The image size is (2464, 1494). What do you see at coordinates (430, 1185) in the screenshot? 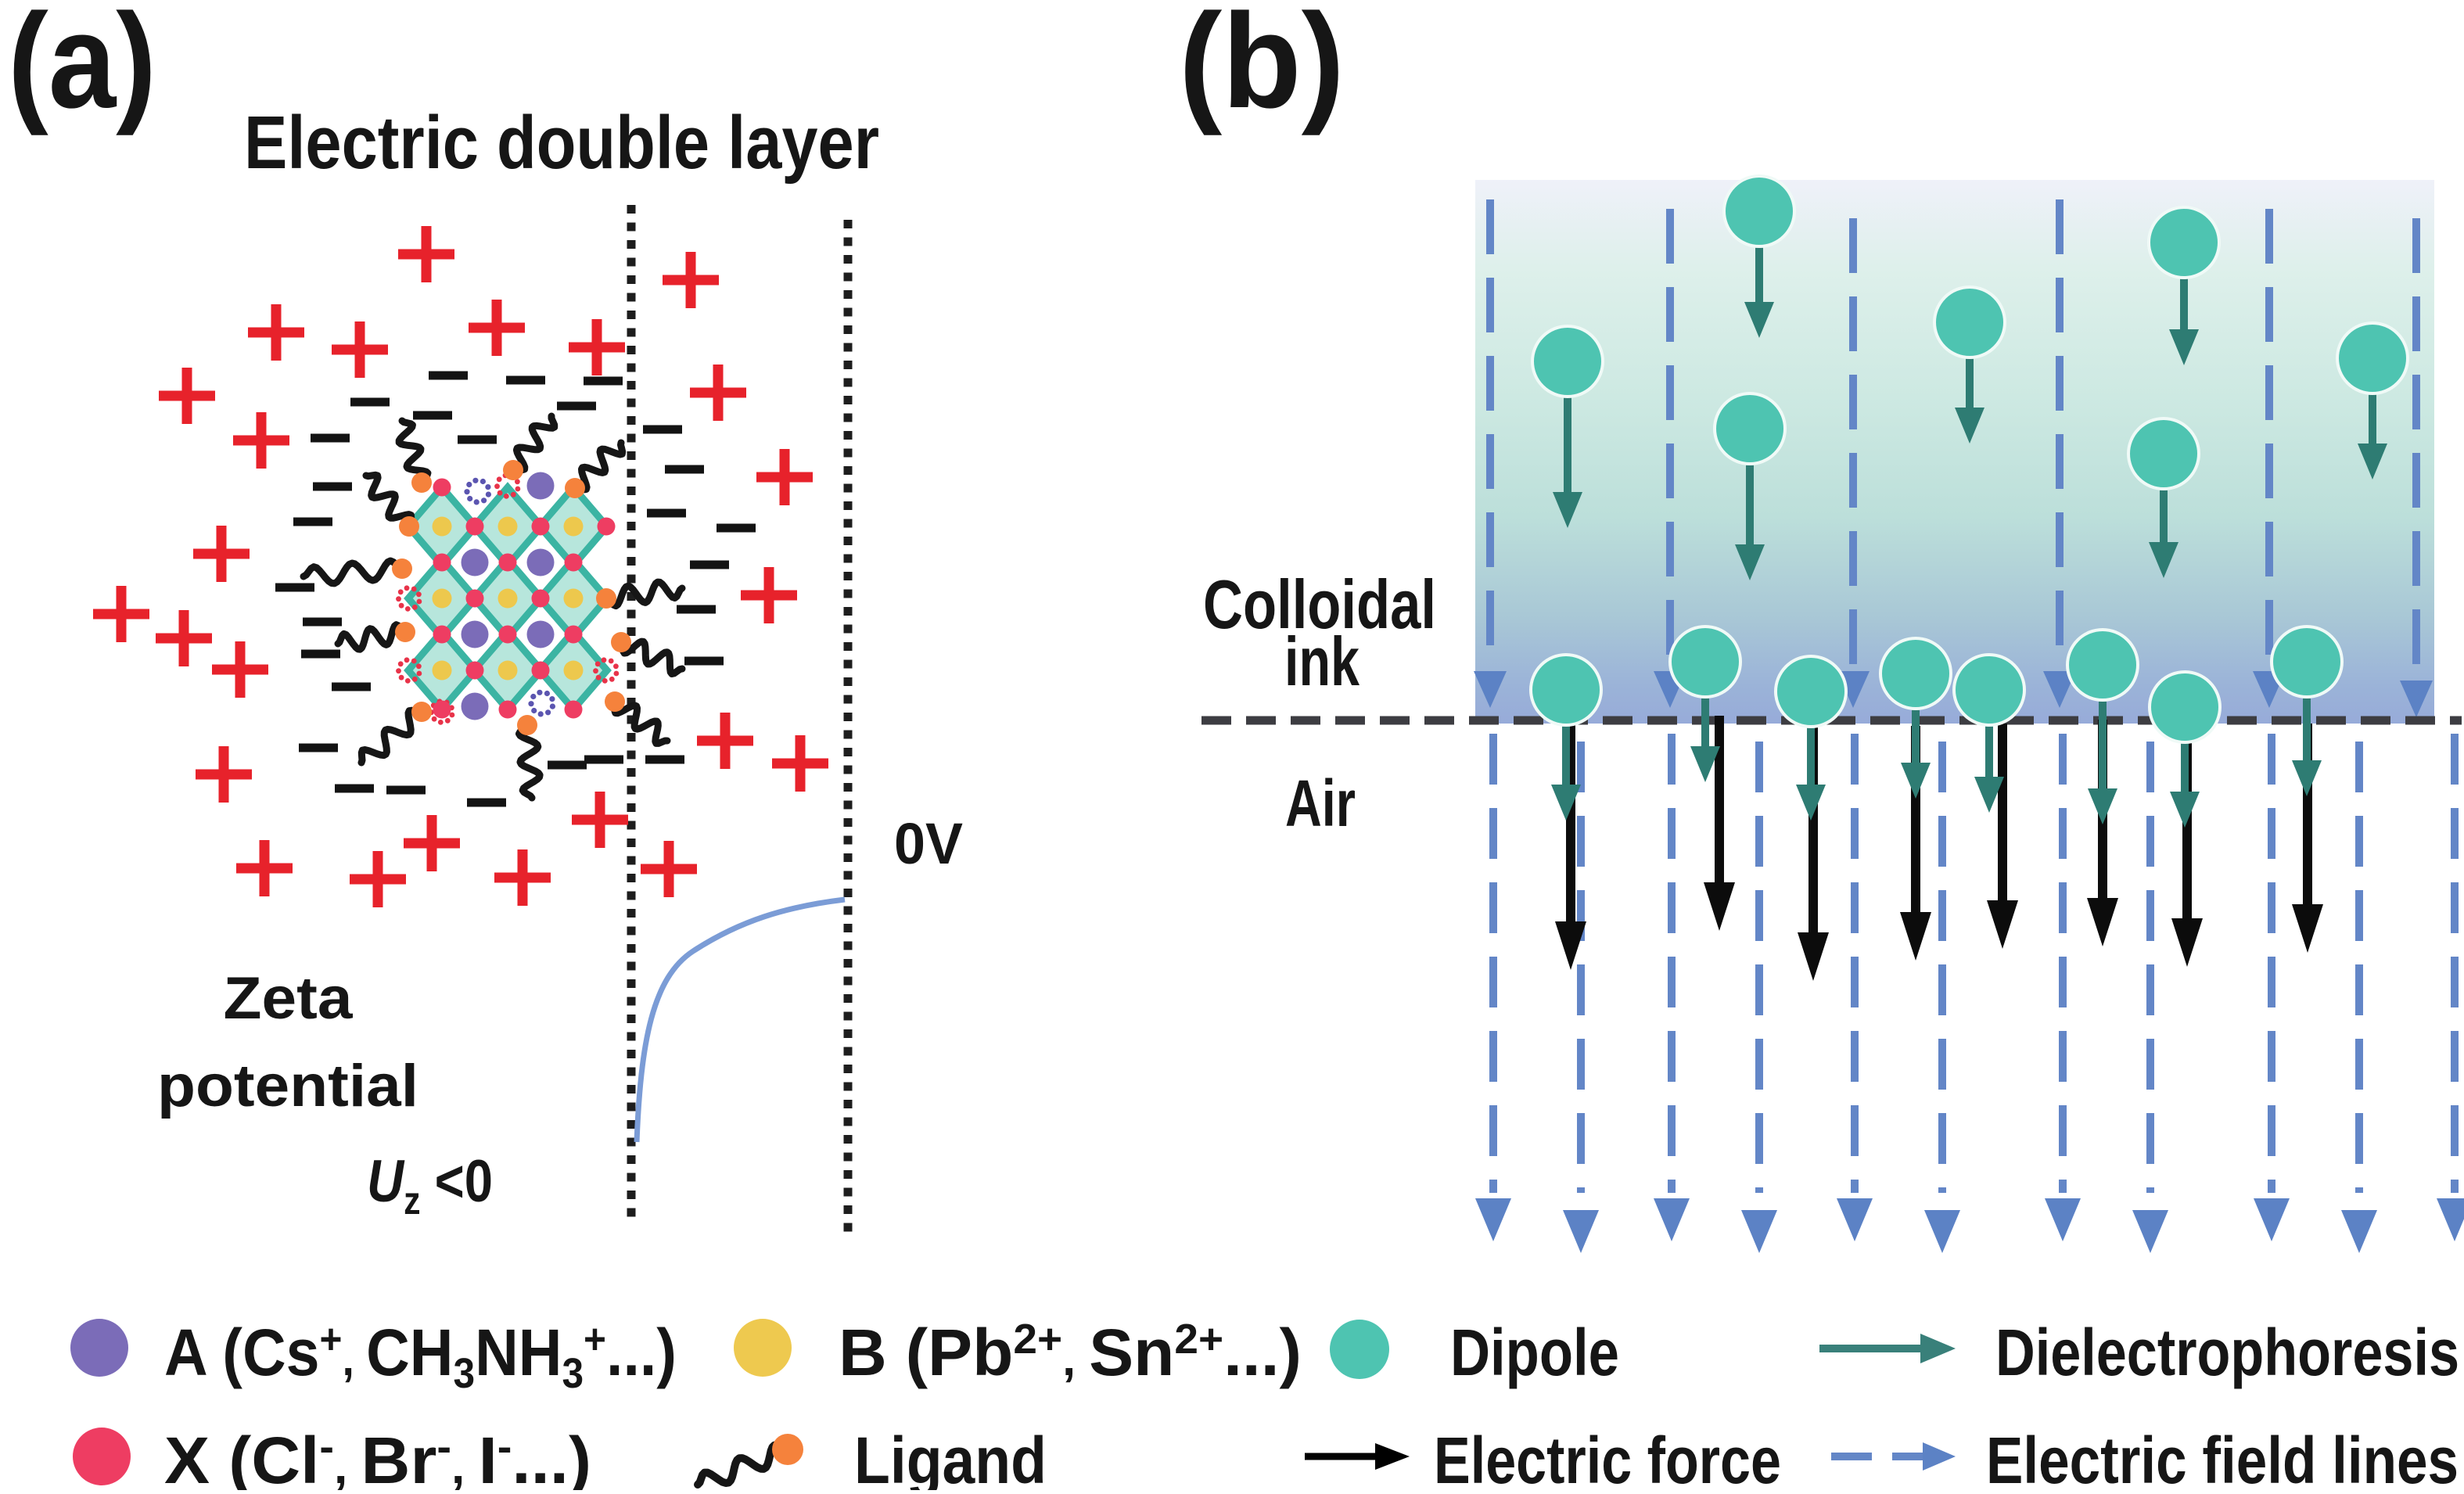
I see `svg-text: Uz <0` at bounding box center [430, 1185].